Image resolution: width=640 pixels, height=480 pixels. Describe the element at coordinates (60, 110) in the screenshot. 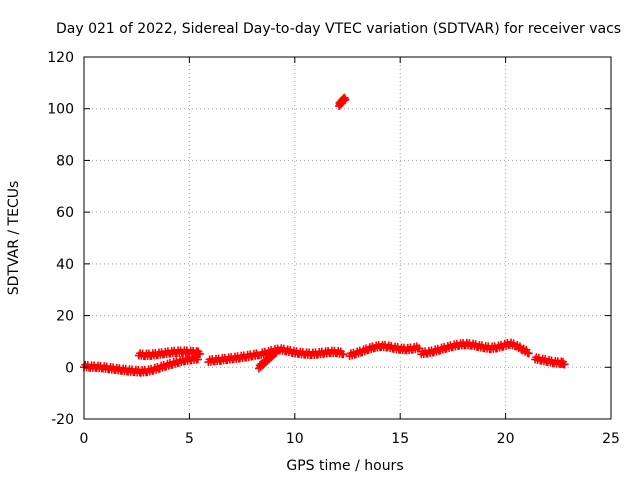

I see `y-tick-label: 100` at that location.